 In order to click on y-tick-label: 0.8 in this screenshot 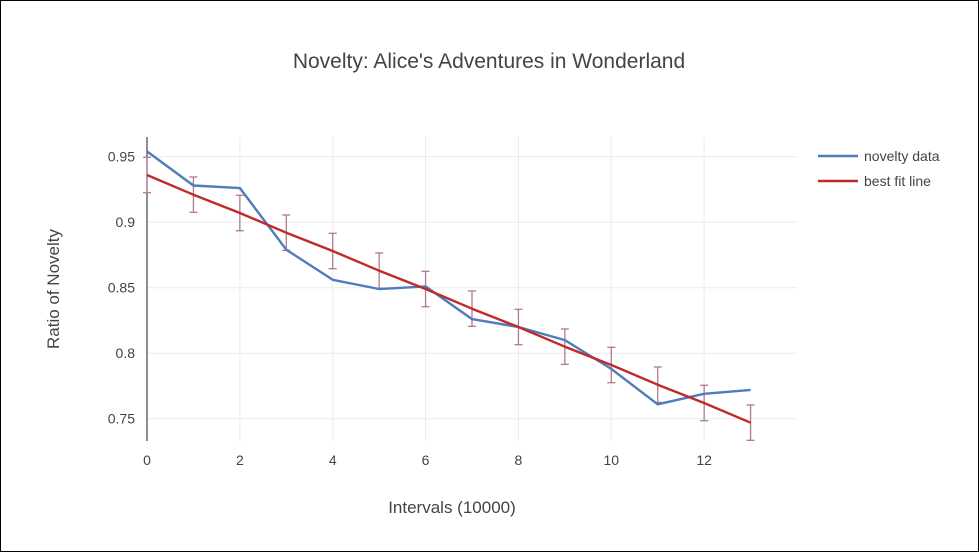, I will do `click(126, 353)`.